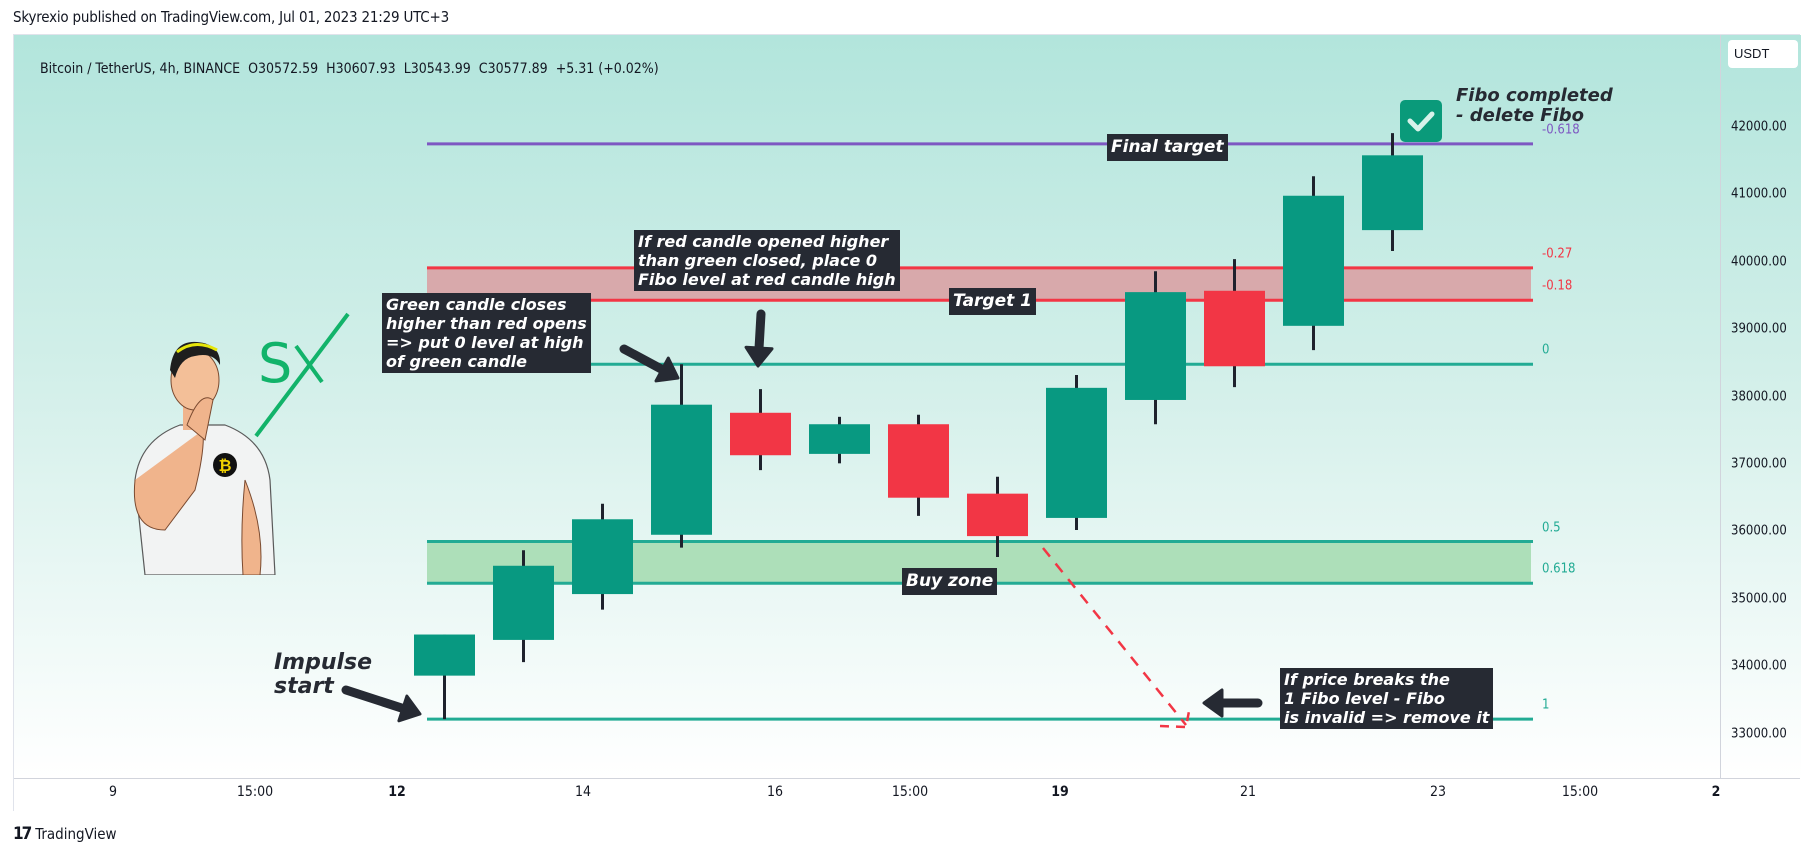 The height and width of the screenshot is (856, 1814). I want to click on price-axis-label: 42000.00, so click(1759, 127).